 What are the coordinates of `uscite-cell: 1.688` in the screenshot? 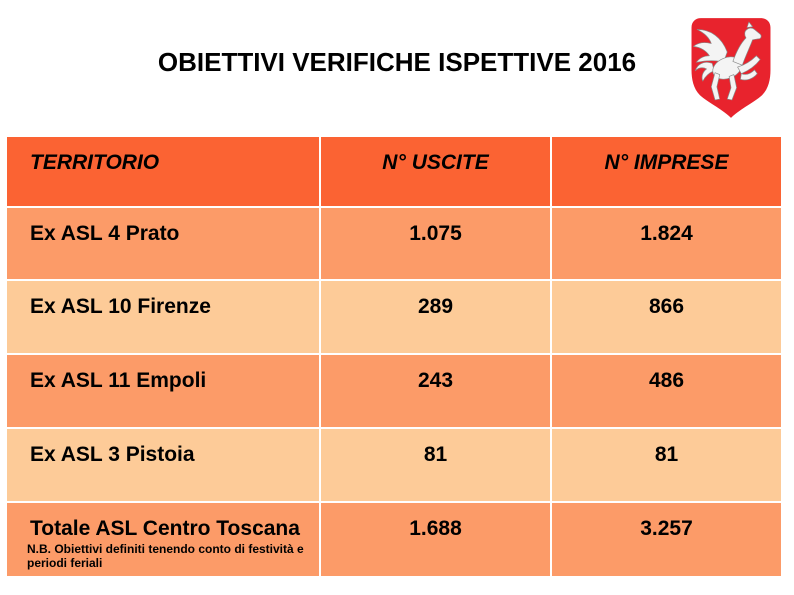 It's located at (435, 539).